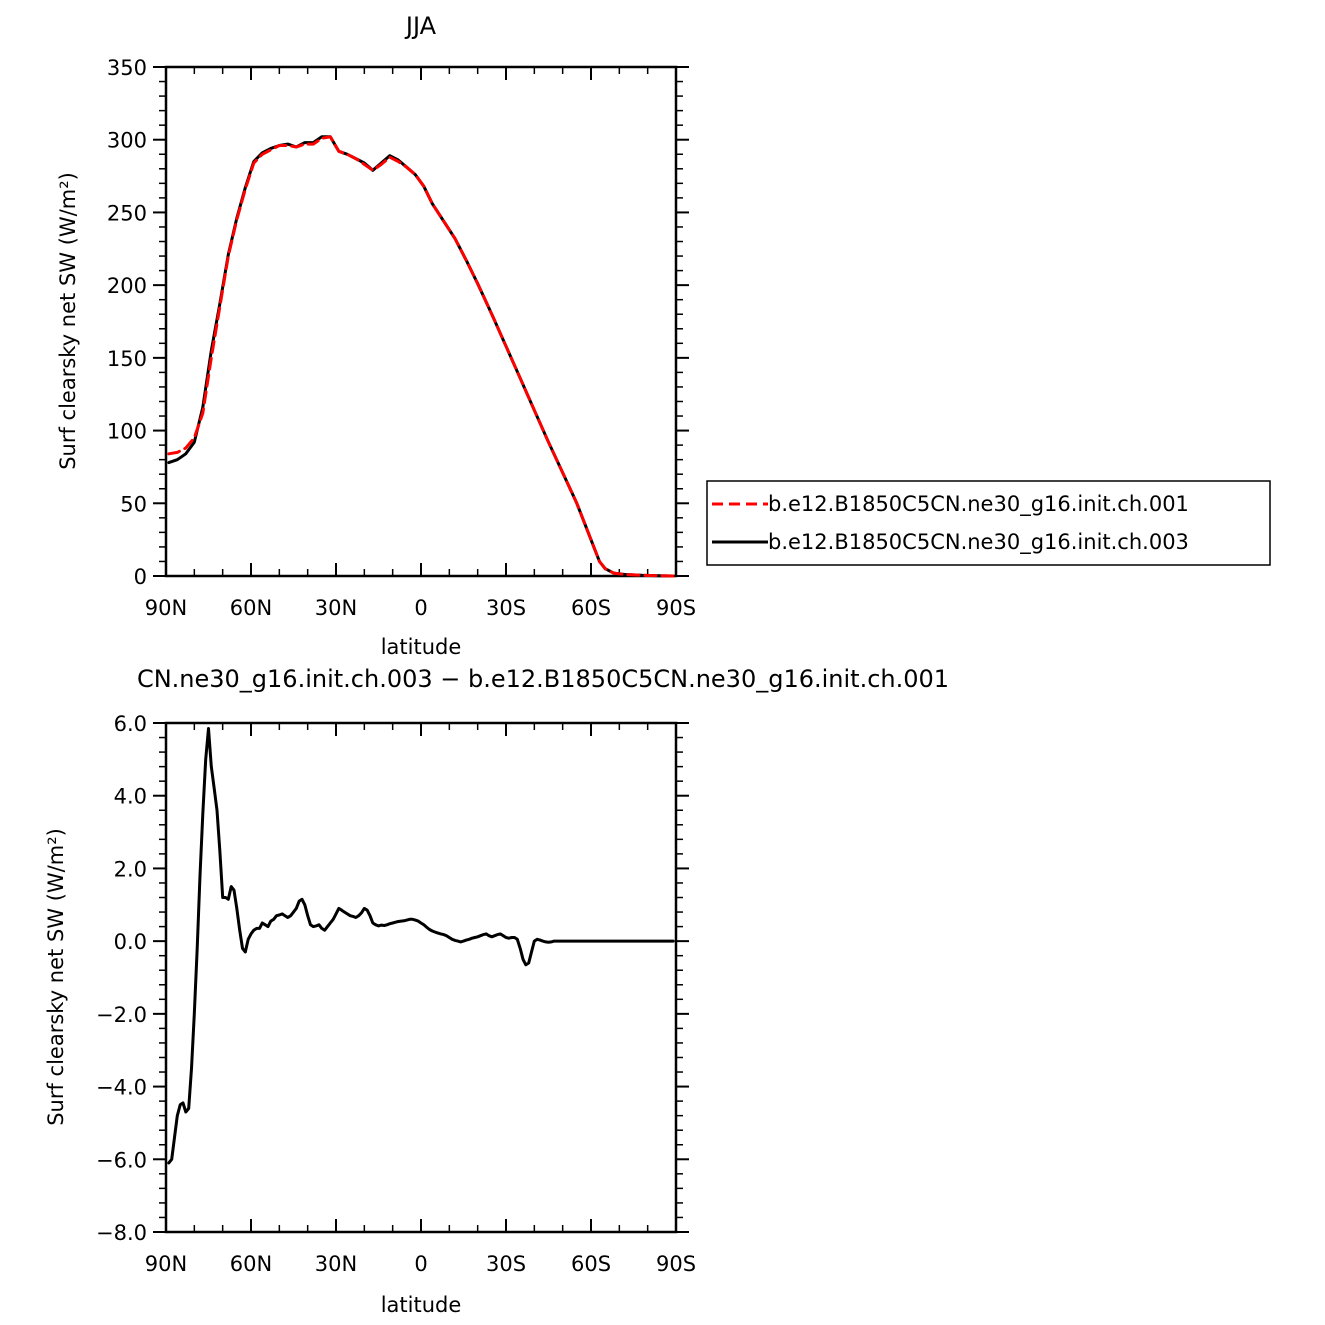 This screenshot has width=1325, height=1325. I want to click on y-tick-label: 250, so click(127, 213).